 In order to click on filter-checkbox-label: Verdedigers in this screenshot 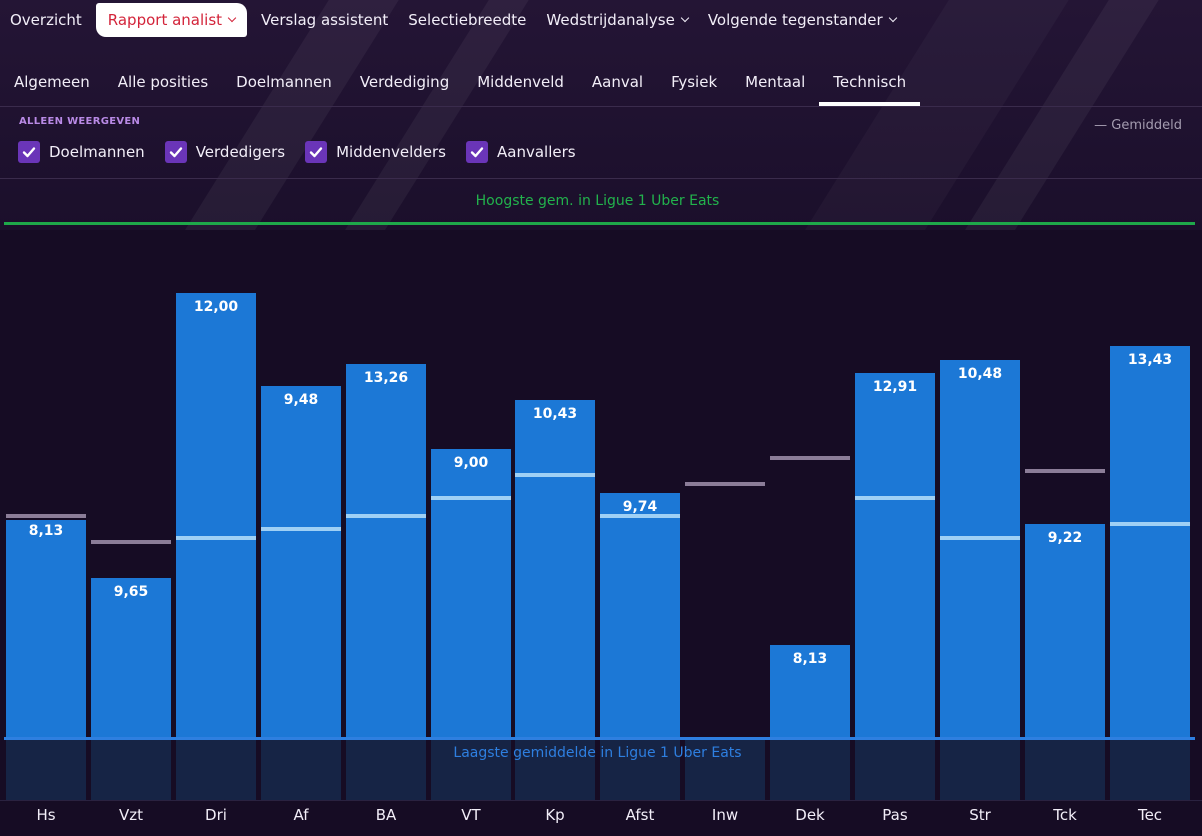, I will do `click(240, 152)`.